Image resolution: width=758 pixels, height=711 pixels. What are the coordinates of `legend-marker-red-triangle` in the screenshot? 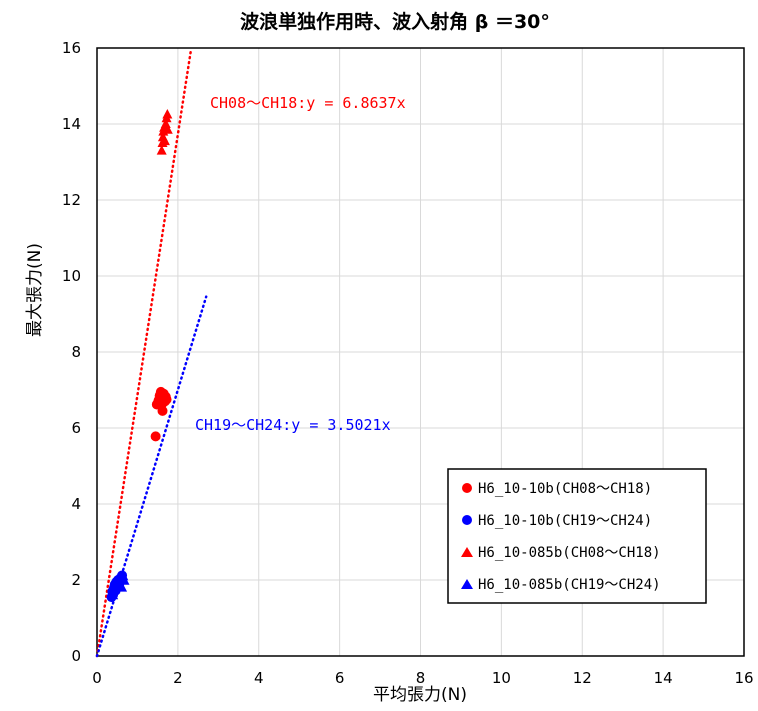 It's located at (467, 552).